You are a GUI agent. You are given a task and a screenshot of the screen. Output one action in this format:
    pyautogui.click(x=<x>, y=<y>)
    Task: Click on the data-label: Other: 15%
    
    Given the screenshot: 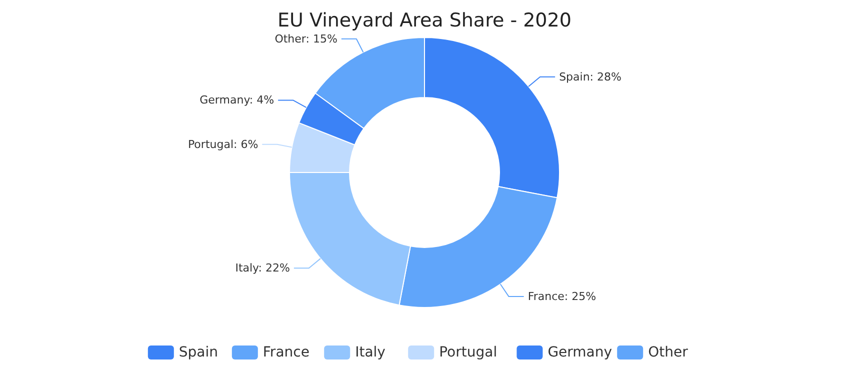 What is the action you would take?
    pyautogui.click(x=306, y=39)
    